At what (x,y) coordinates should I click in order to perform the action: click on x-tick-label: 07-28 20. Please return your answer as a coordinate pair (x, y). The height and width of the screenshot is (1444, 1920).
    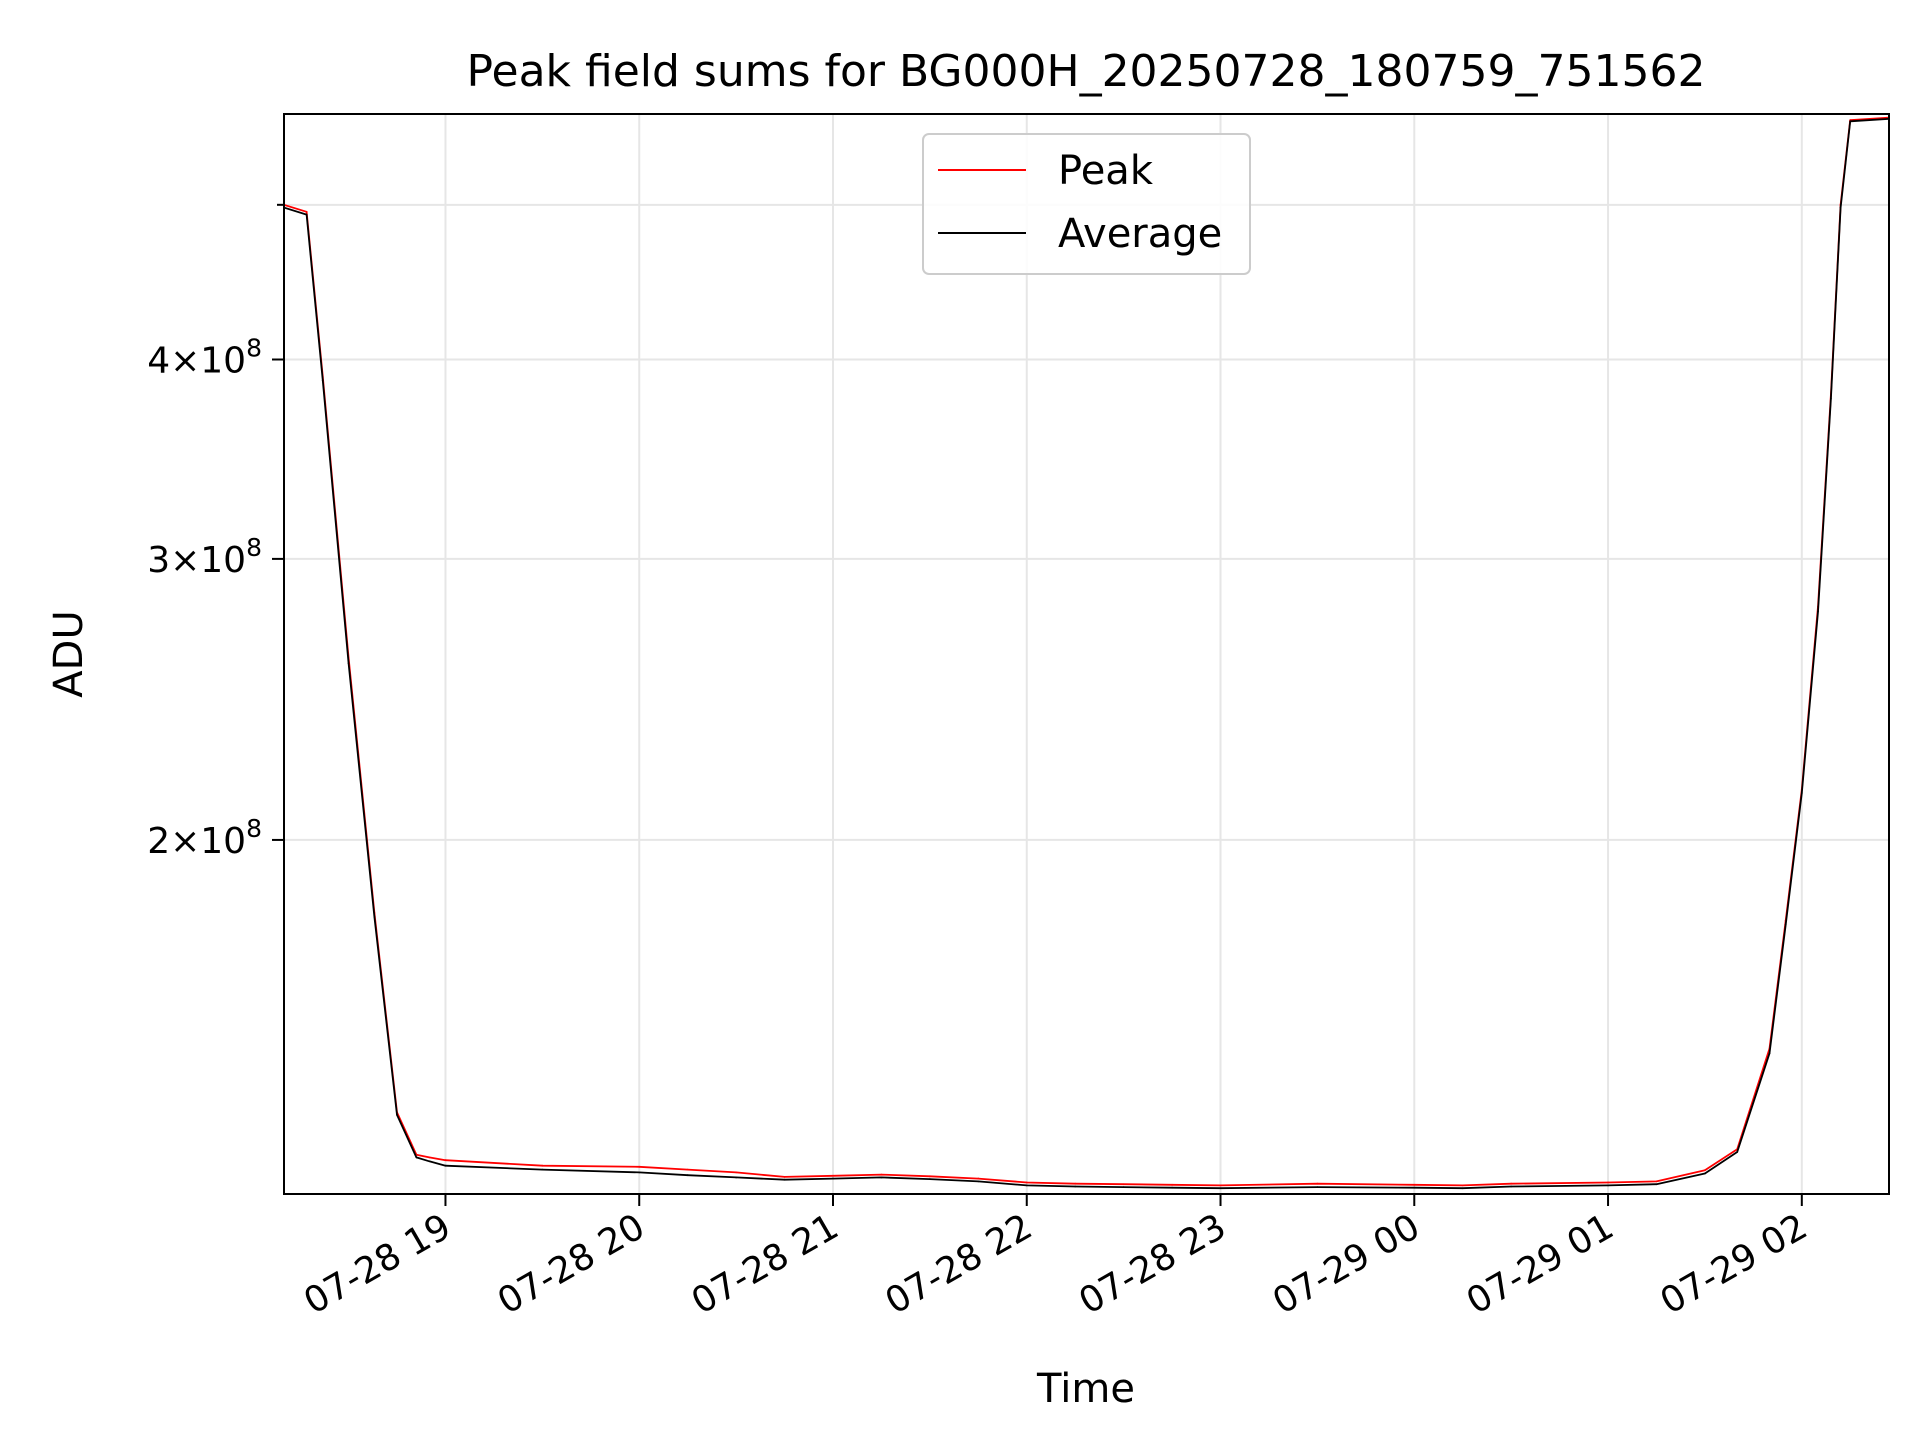
    Looking at the image, I should click on (571, 1264).